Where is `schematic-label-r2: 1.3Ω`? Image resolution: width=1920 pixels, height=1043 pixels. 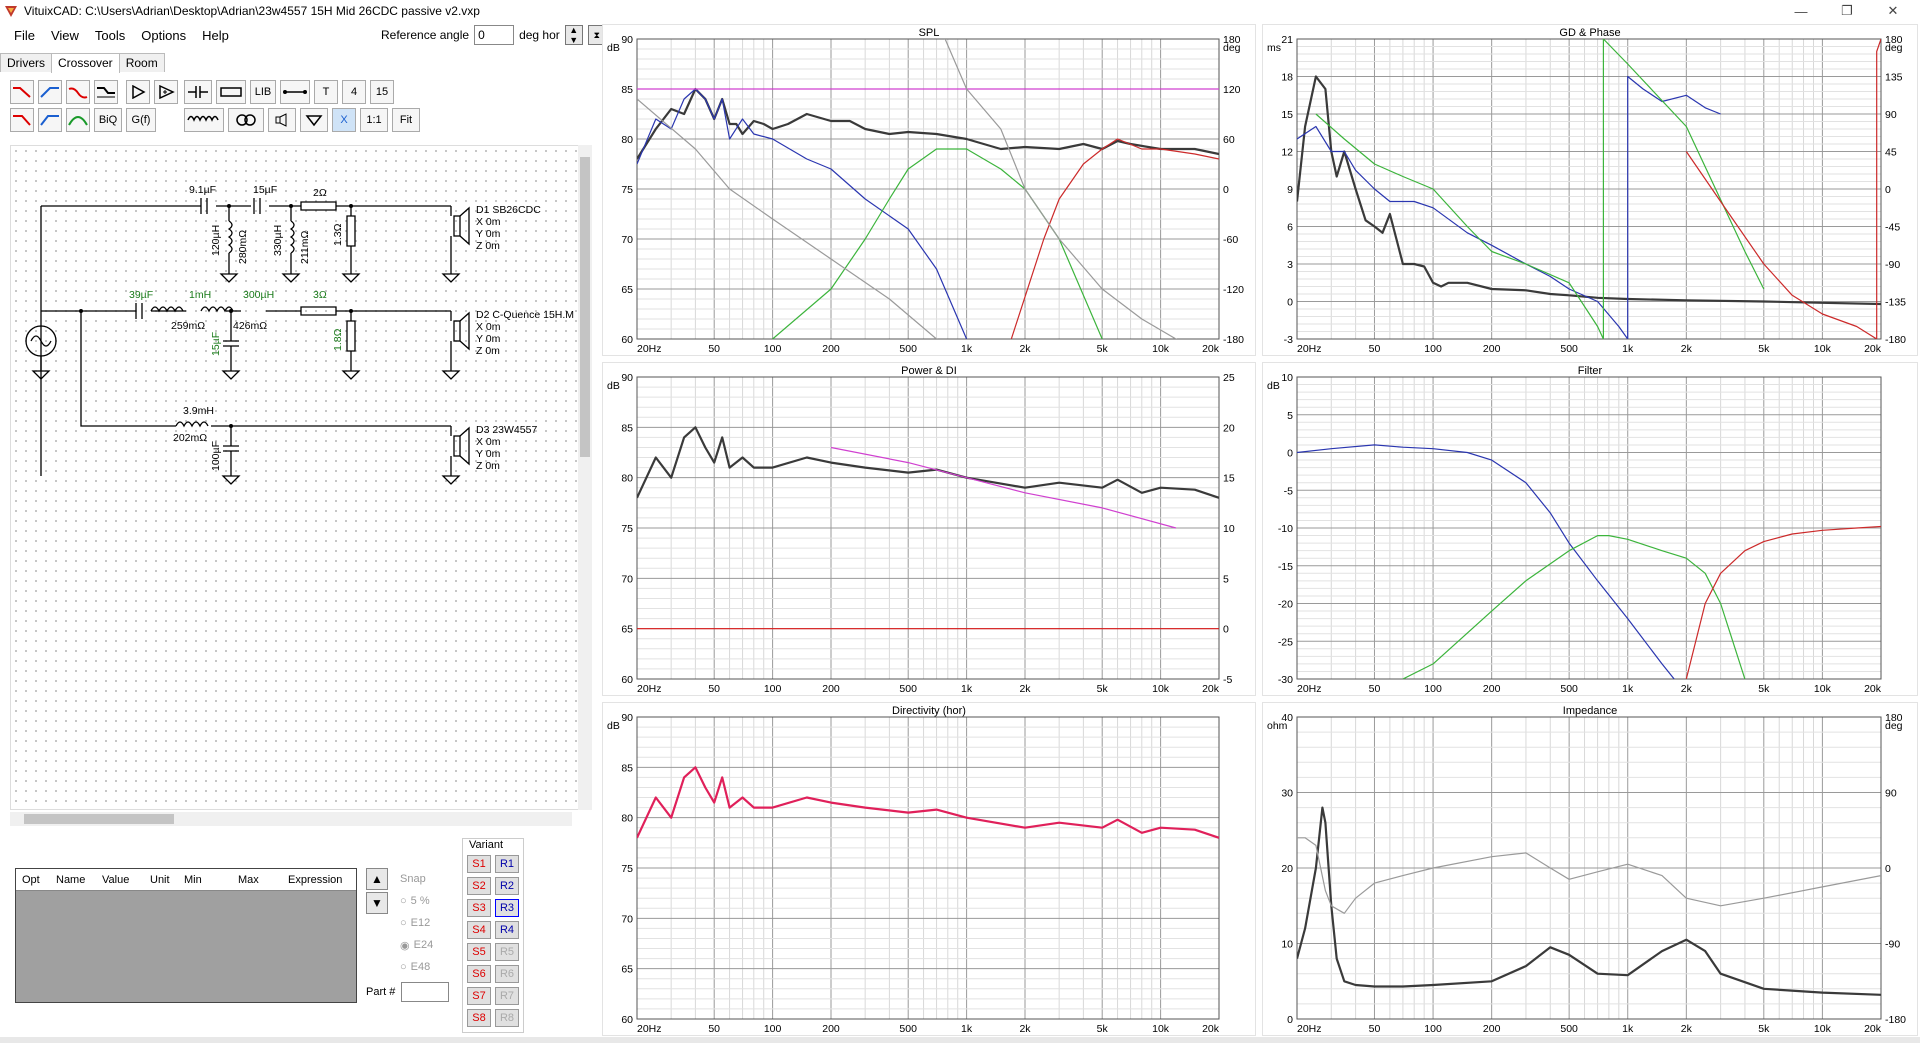
schematic-label-r2: 1.3Ω is located at coordinates (338, 234).